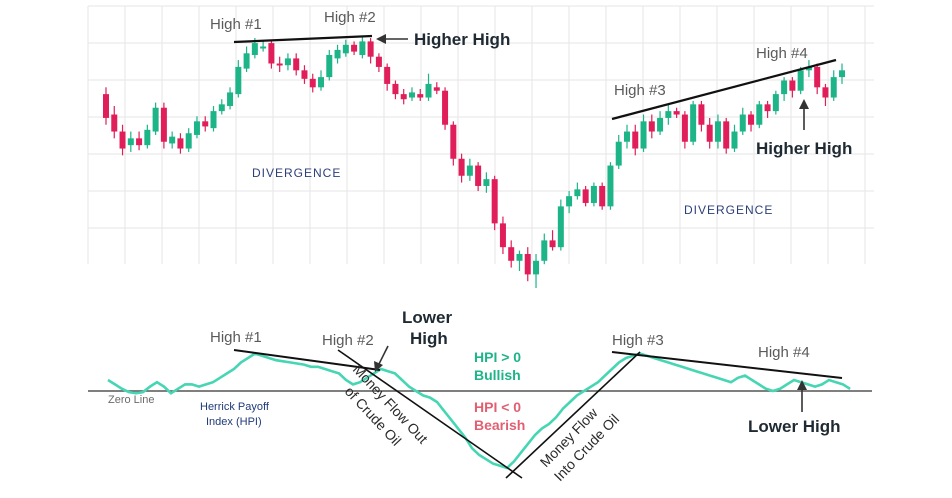  I want to click on label-higher-high-top: Higher High, so click(462, 39).